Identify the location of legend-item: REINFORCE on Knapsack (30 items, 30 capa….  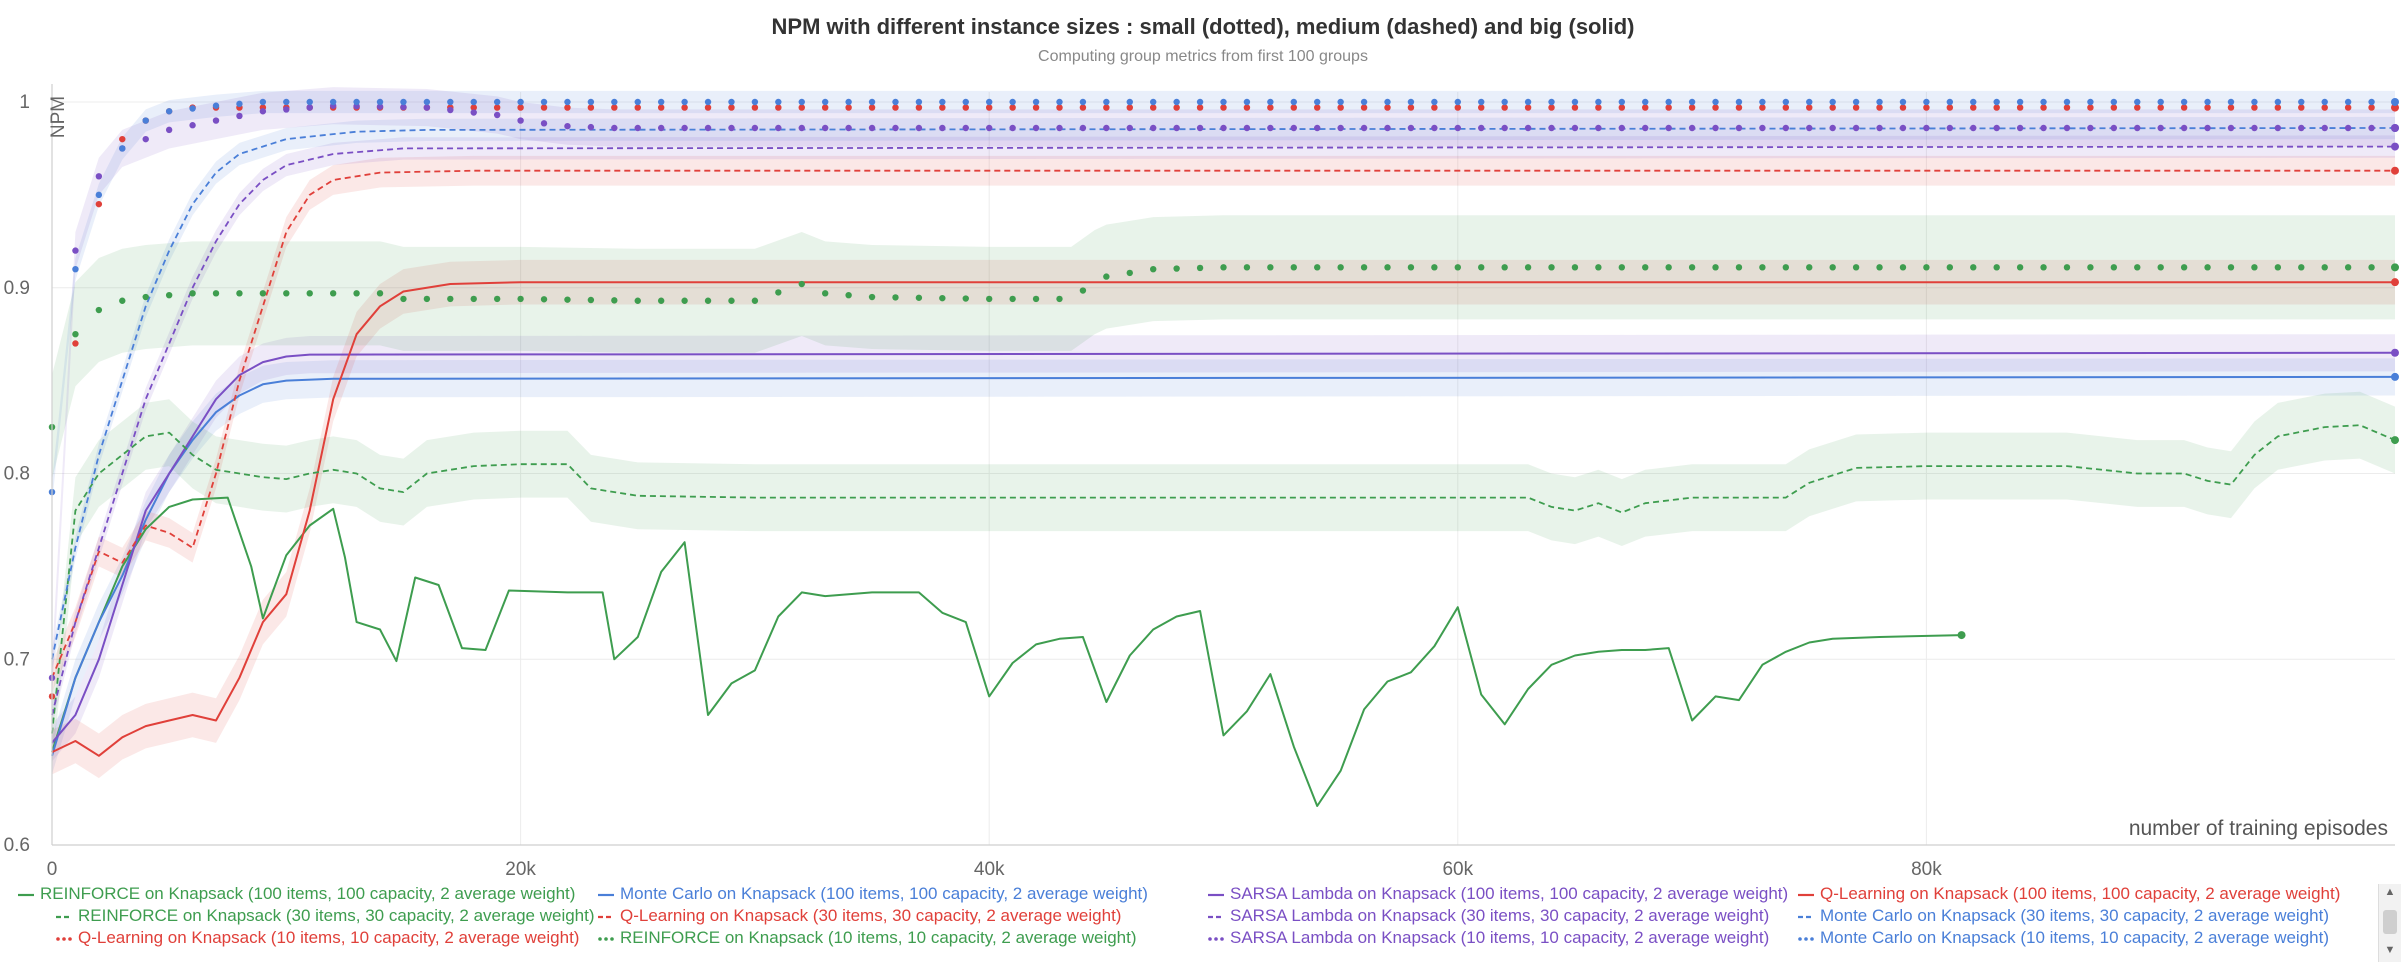
(325, 916).